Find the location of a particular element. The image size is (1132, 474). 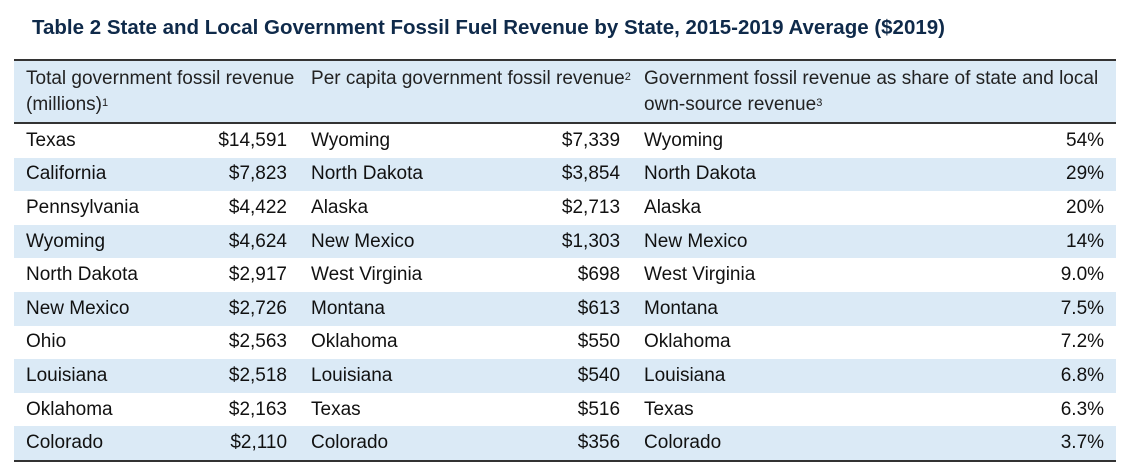

state-total-cell: Oklahoma is located at coordinates (69, 409).